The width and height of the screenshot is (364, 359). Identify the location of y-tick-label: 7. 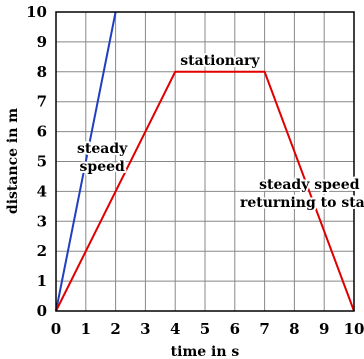
(42, 102).